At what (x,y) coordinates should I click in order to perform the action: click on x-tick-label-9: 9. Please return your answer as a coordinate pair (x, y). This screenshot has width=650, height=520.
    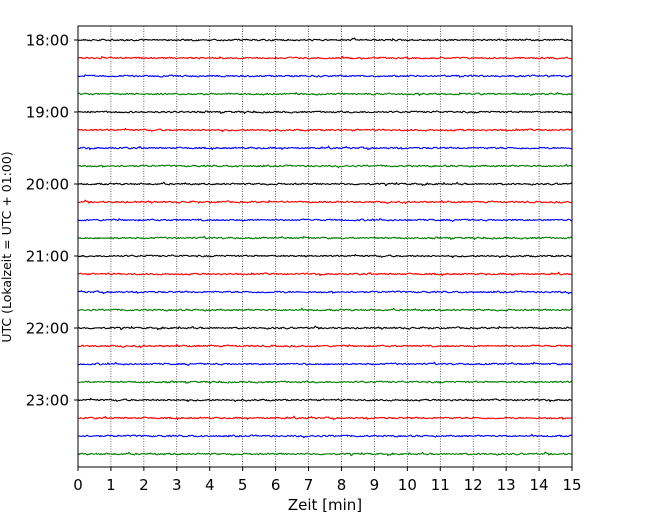
    Looking at the image, I should click on (375, 485).